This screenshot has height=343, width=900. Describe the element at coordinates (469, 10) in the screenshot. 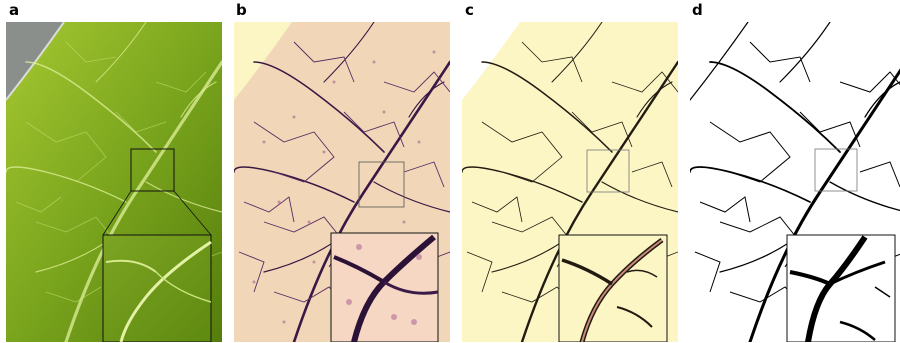

I see `panel-label-c: c` at that location.